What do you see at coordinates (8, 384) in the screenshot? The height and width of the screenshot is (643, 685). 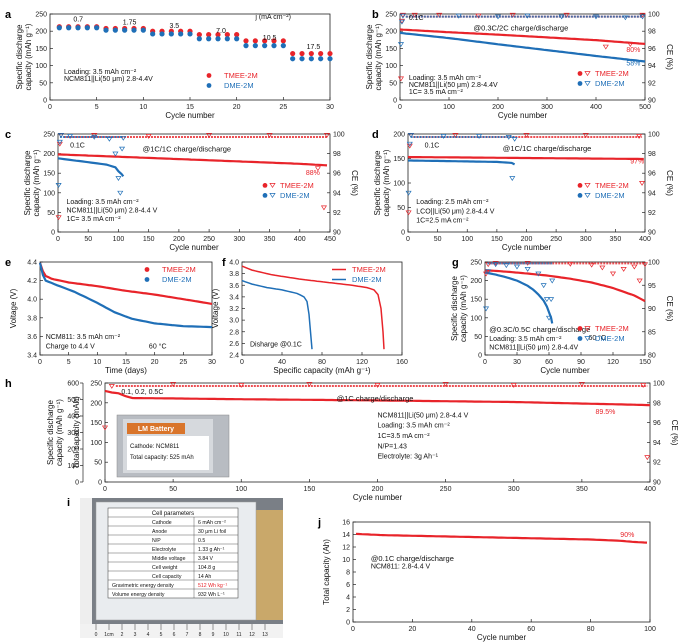 I see `panel-label: h` at bounding box center [8, 384].